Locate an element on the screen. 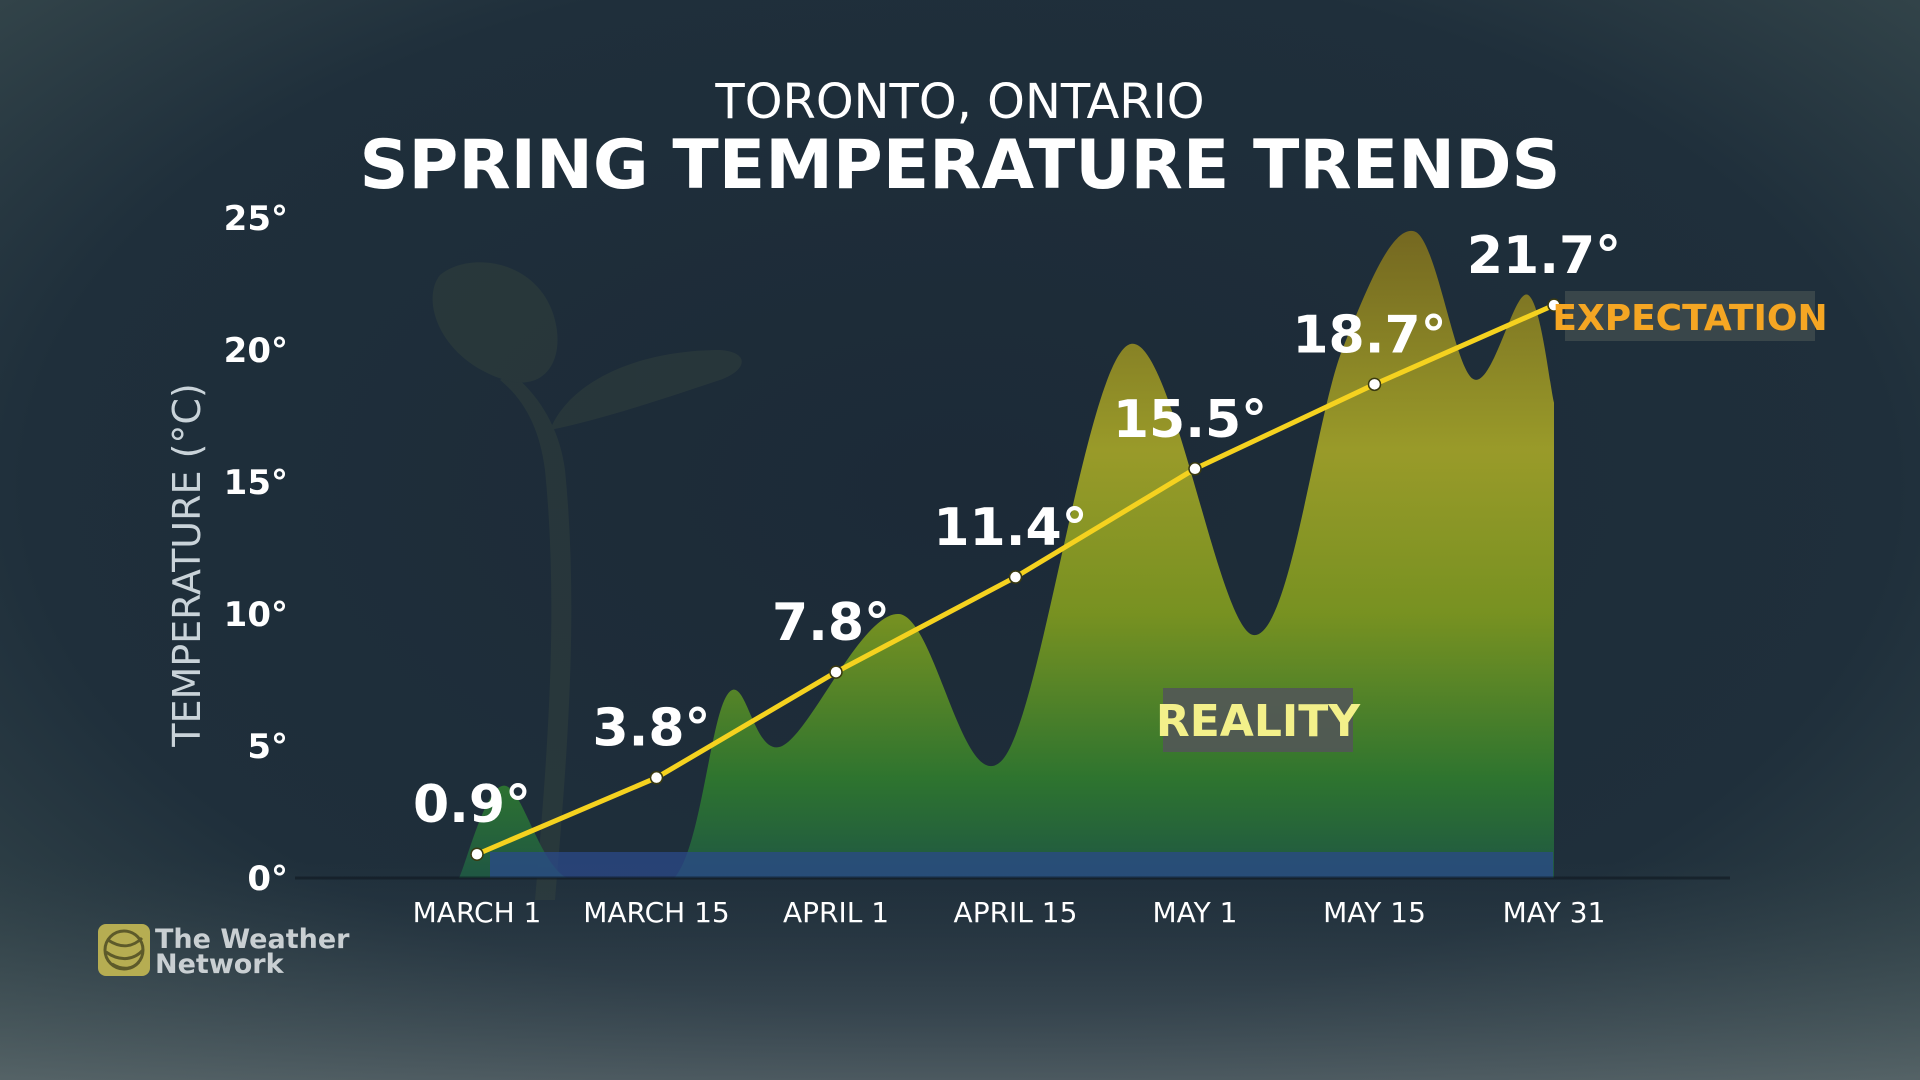  data-label: 0.9° is located at coordinates (472, 805).